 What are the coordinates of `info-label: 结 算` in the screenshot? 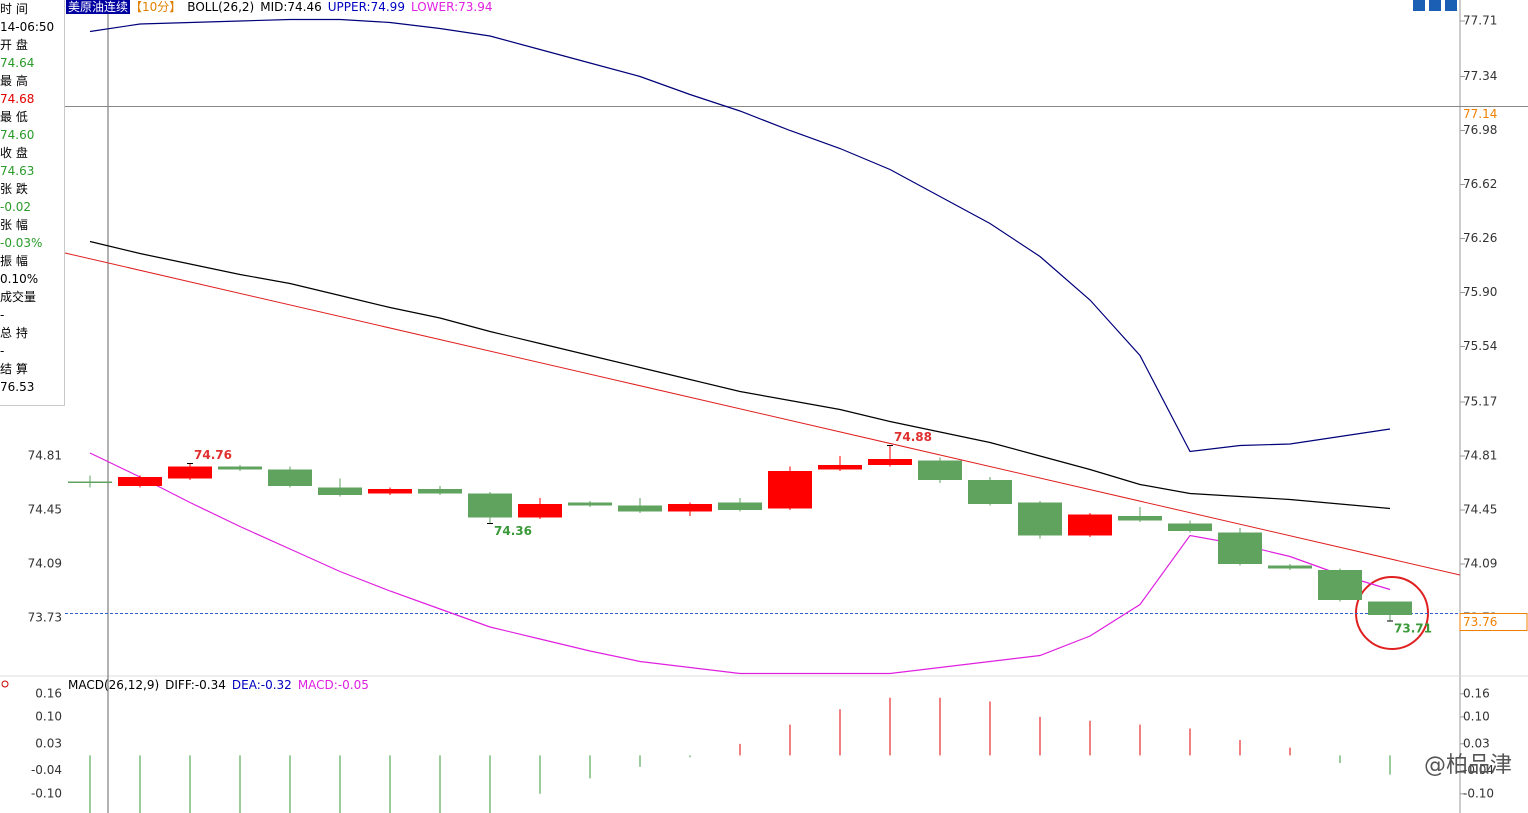 It's located at (14, 369).